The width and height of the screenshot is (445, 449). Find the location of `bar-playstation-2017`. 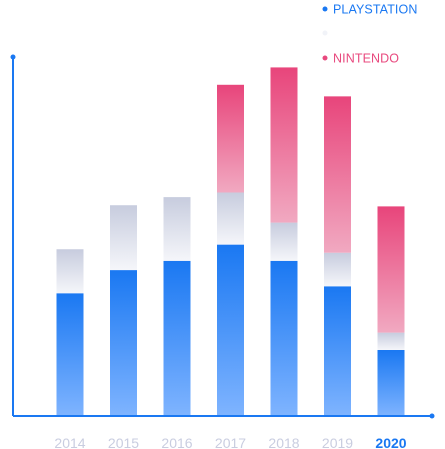

bar-playstation-2017 is located at coordinates (230, 330).